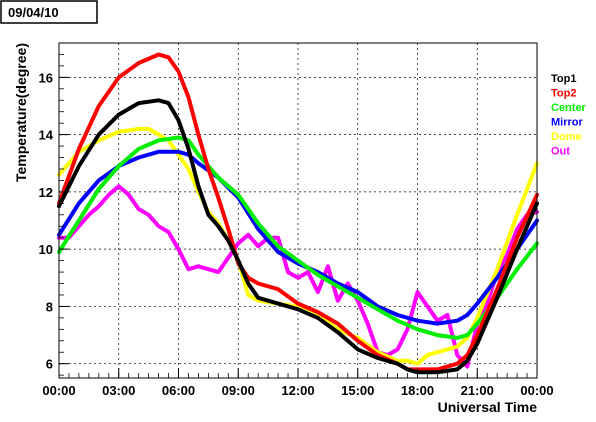 The width and height of the screenshot is (596, 422). Describe the element at coordinates (49, 306) in the screenshot. I see `y-tick-label: 8` at that location.